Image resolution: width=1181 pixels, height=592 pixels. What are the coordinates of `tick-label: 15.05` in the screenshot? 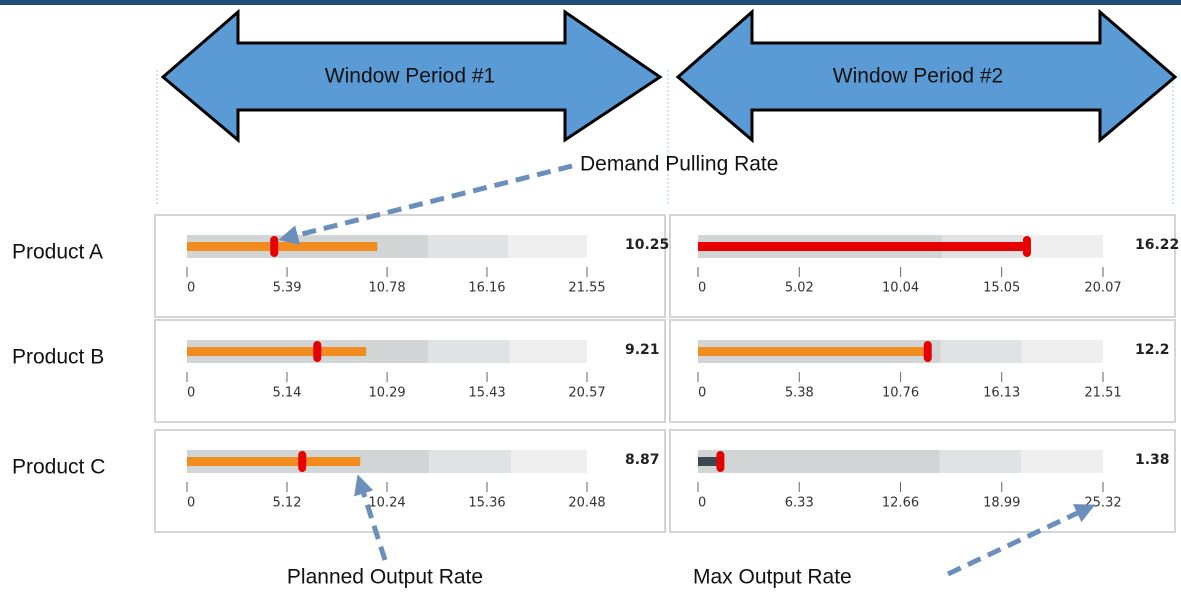 It's located at (1001, 288).